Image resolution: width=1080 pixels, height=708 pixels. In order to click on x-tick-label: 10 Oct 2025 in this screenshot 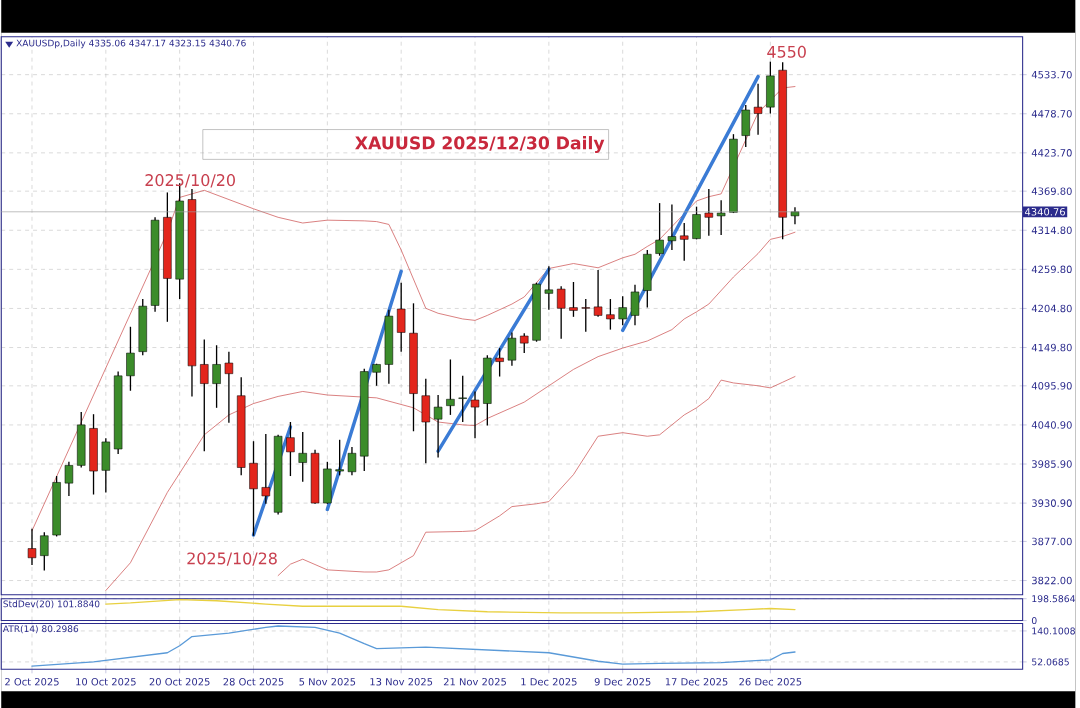, I will do `click(106, 681)`.